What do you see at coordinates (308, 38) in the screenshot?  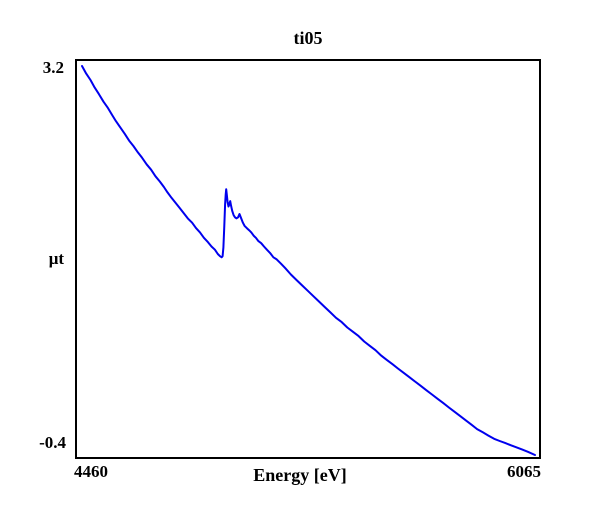 I see `plot-title: ti05` at bounding box center [308, 38].